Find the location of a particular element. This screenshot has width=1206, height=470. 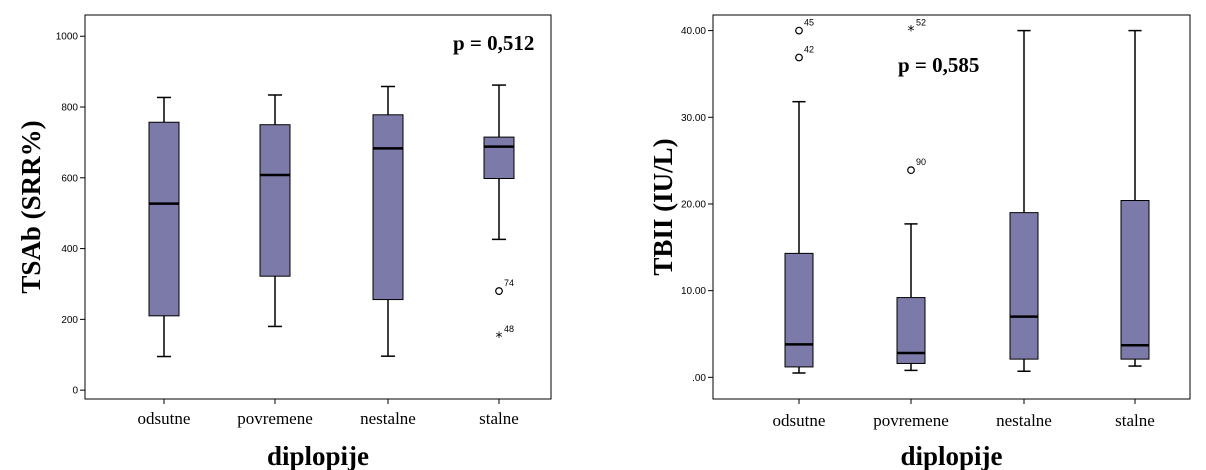

outlier-45: 45 is located at coordinates (804, 26).